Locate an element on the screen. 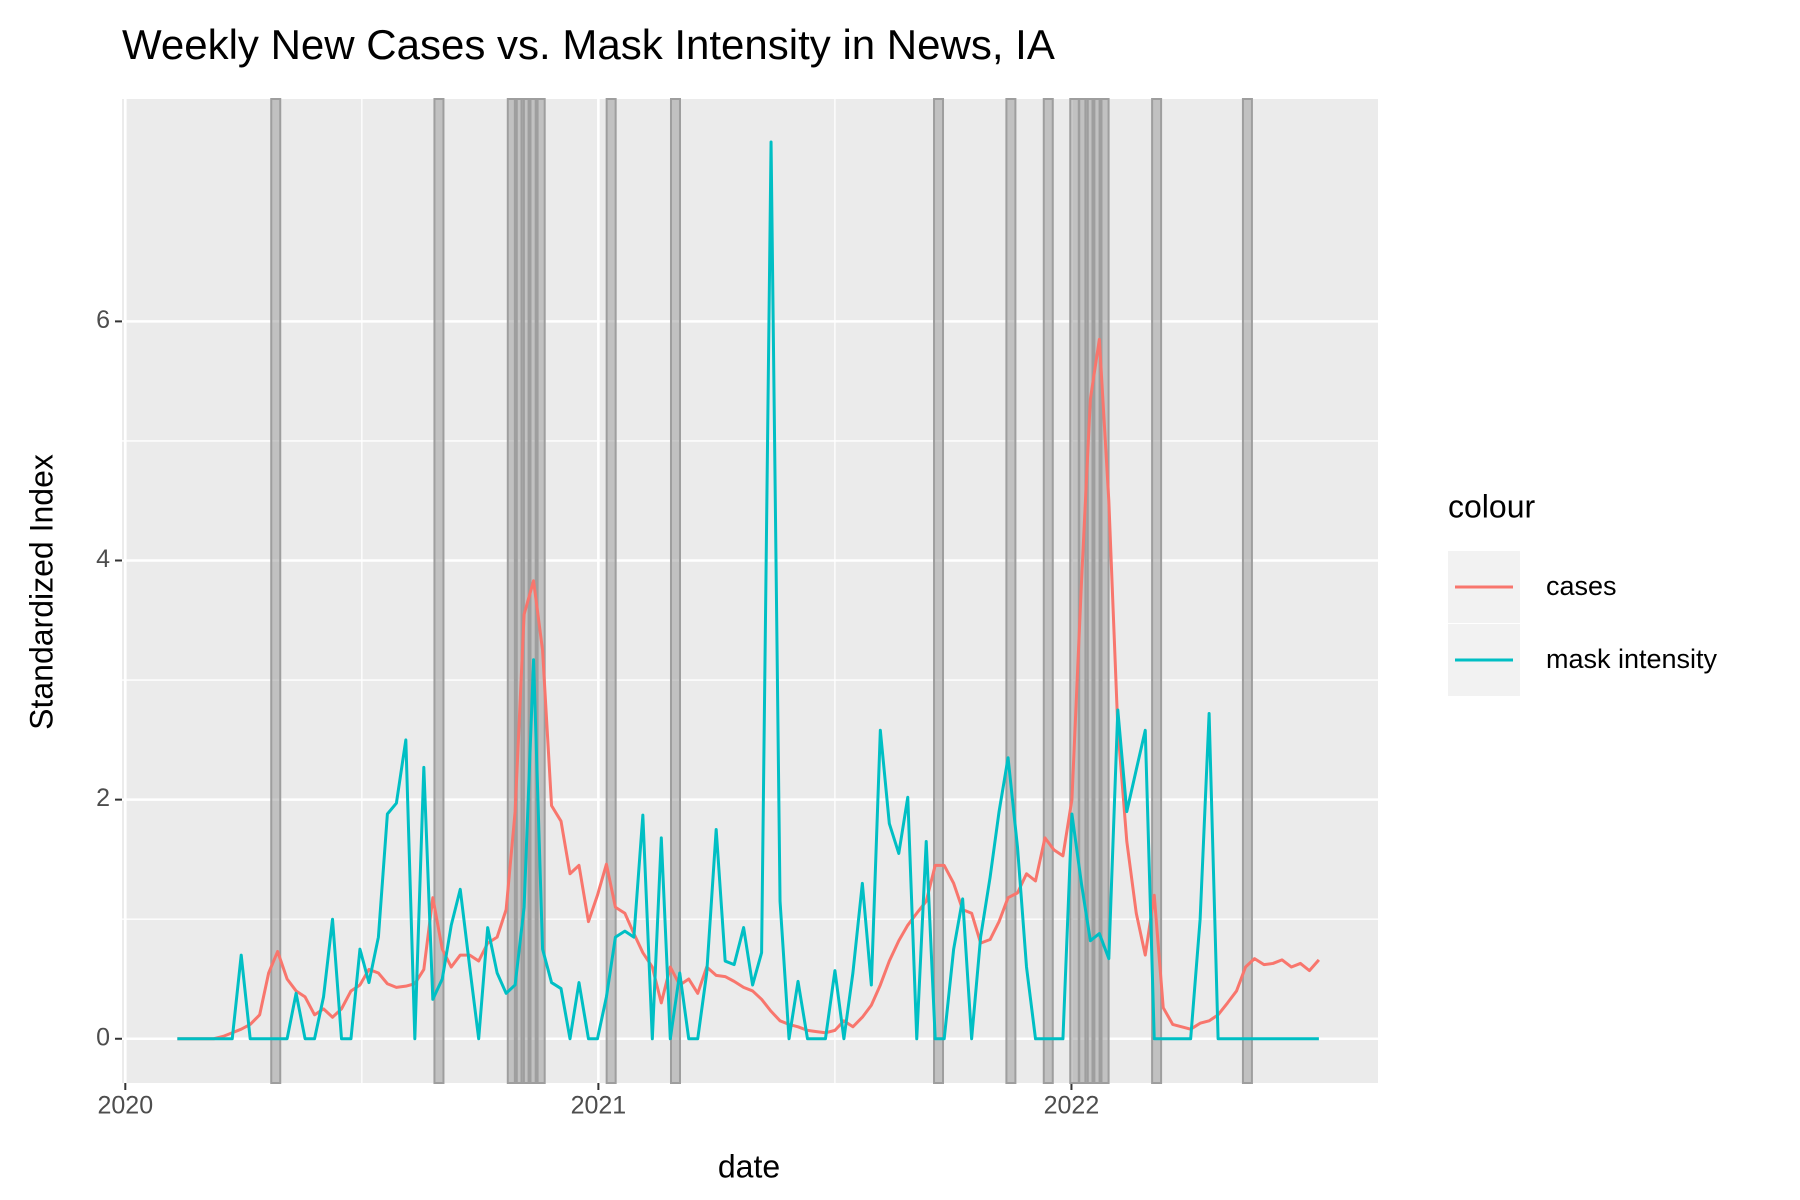 This screenshot has width=1800, height=1200. y-axis-title: Standardized Index is located at coordinates (41, 592).